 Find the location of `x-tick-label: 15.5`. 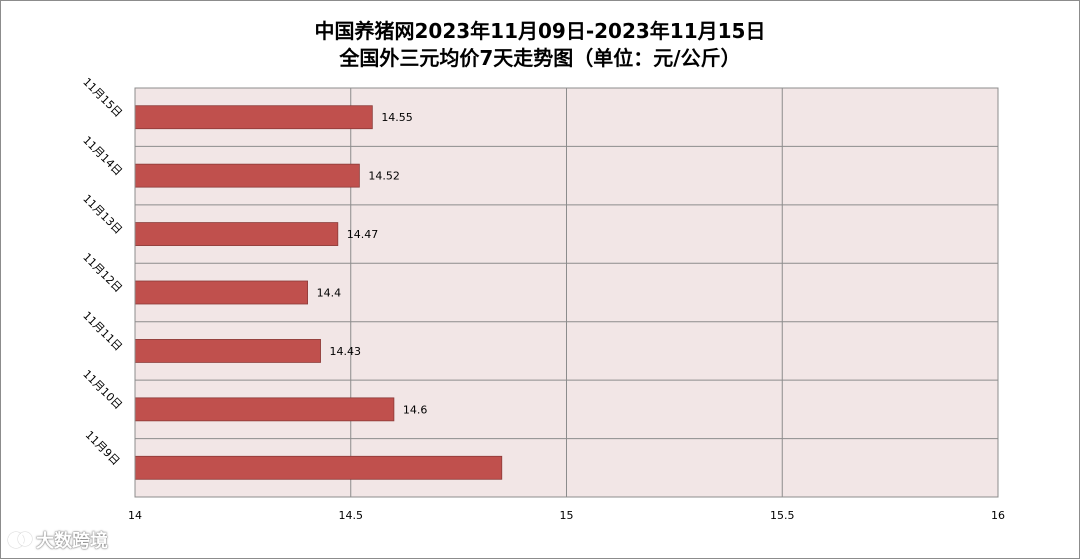

x-tick-label: 15.5 is located at coordinates (782, 515).